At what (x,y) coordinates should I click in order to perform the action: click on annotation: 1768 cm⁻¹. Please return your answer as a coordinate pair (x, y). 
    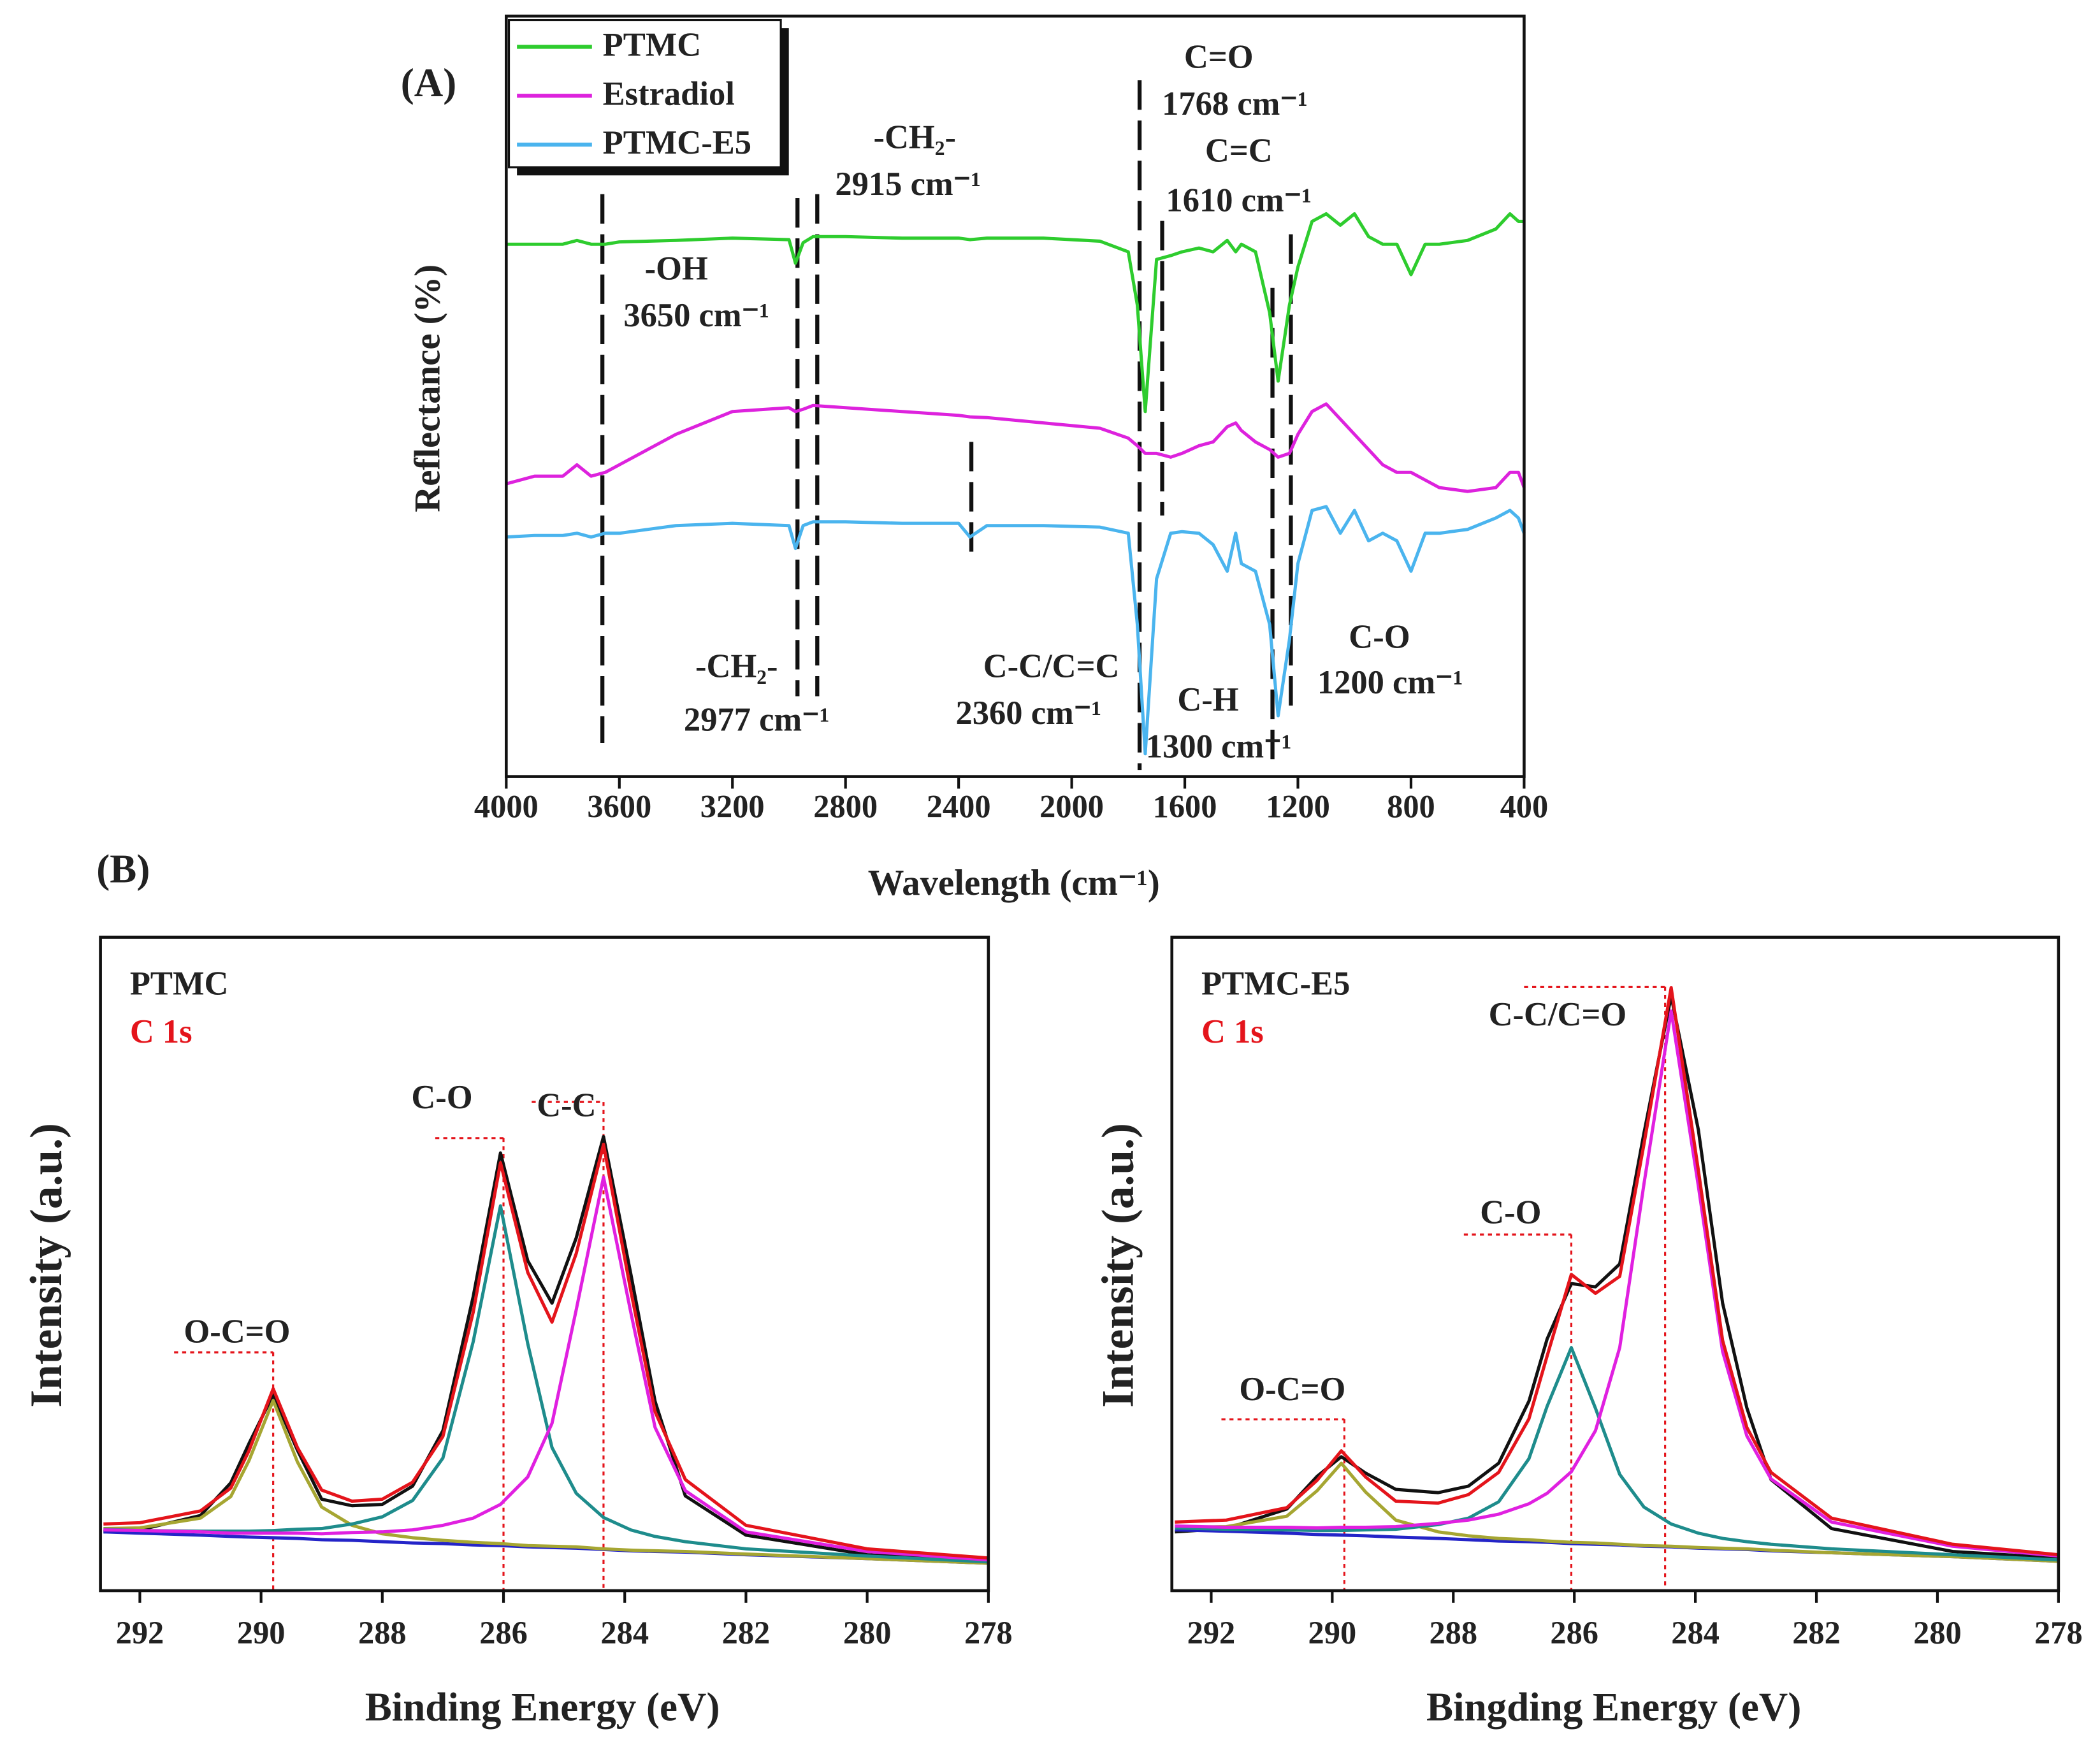
    Looking at the image, I should click on (1235, 103).